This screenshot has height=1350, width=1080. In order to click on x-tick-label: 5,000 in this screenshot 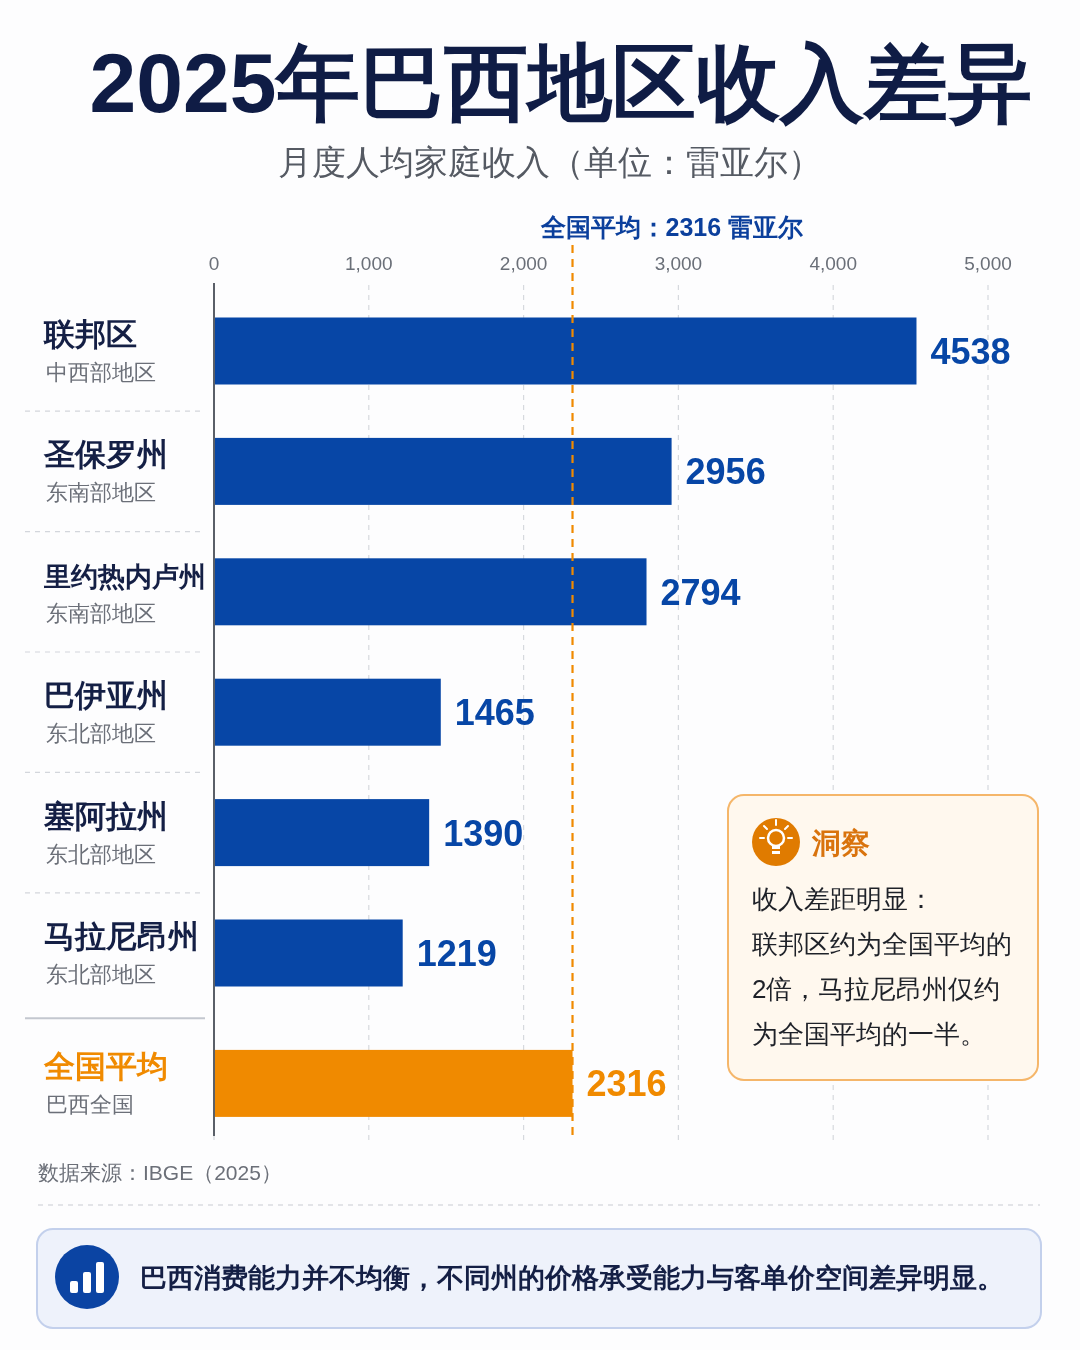, I will do `click(988, 263)`.